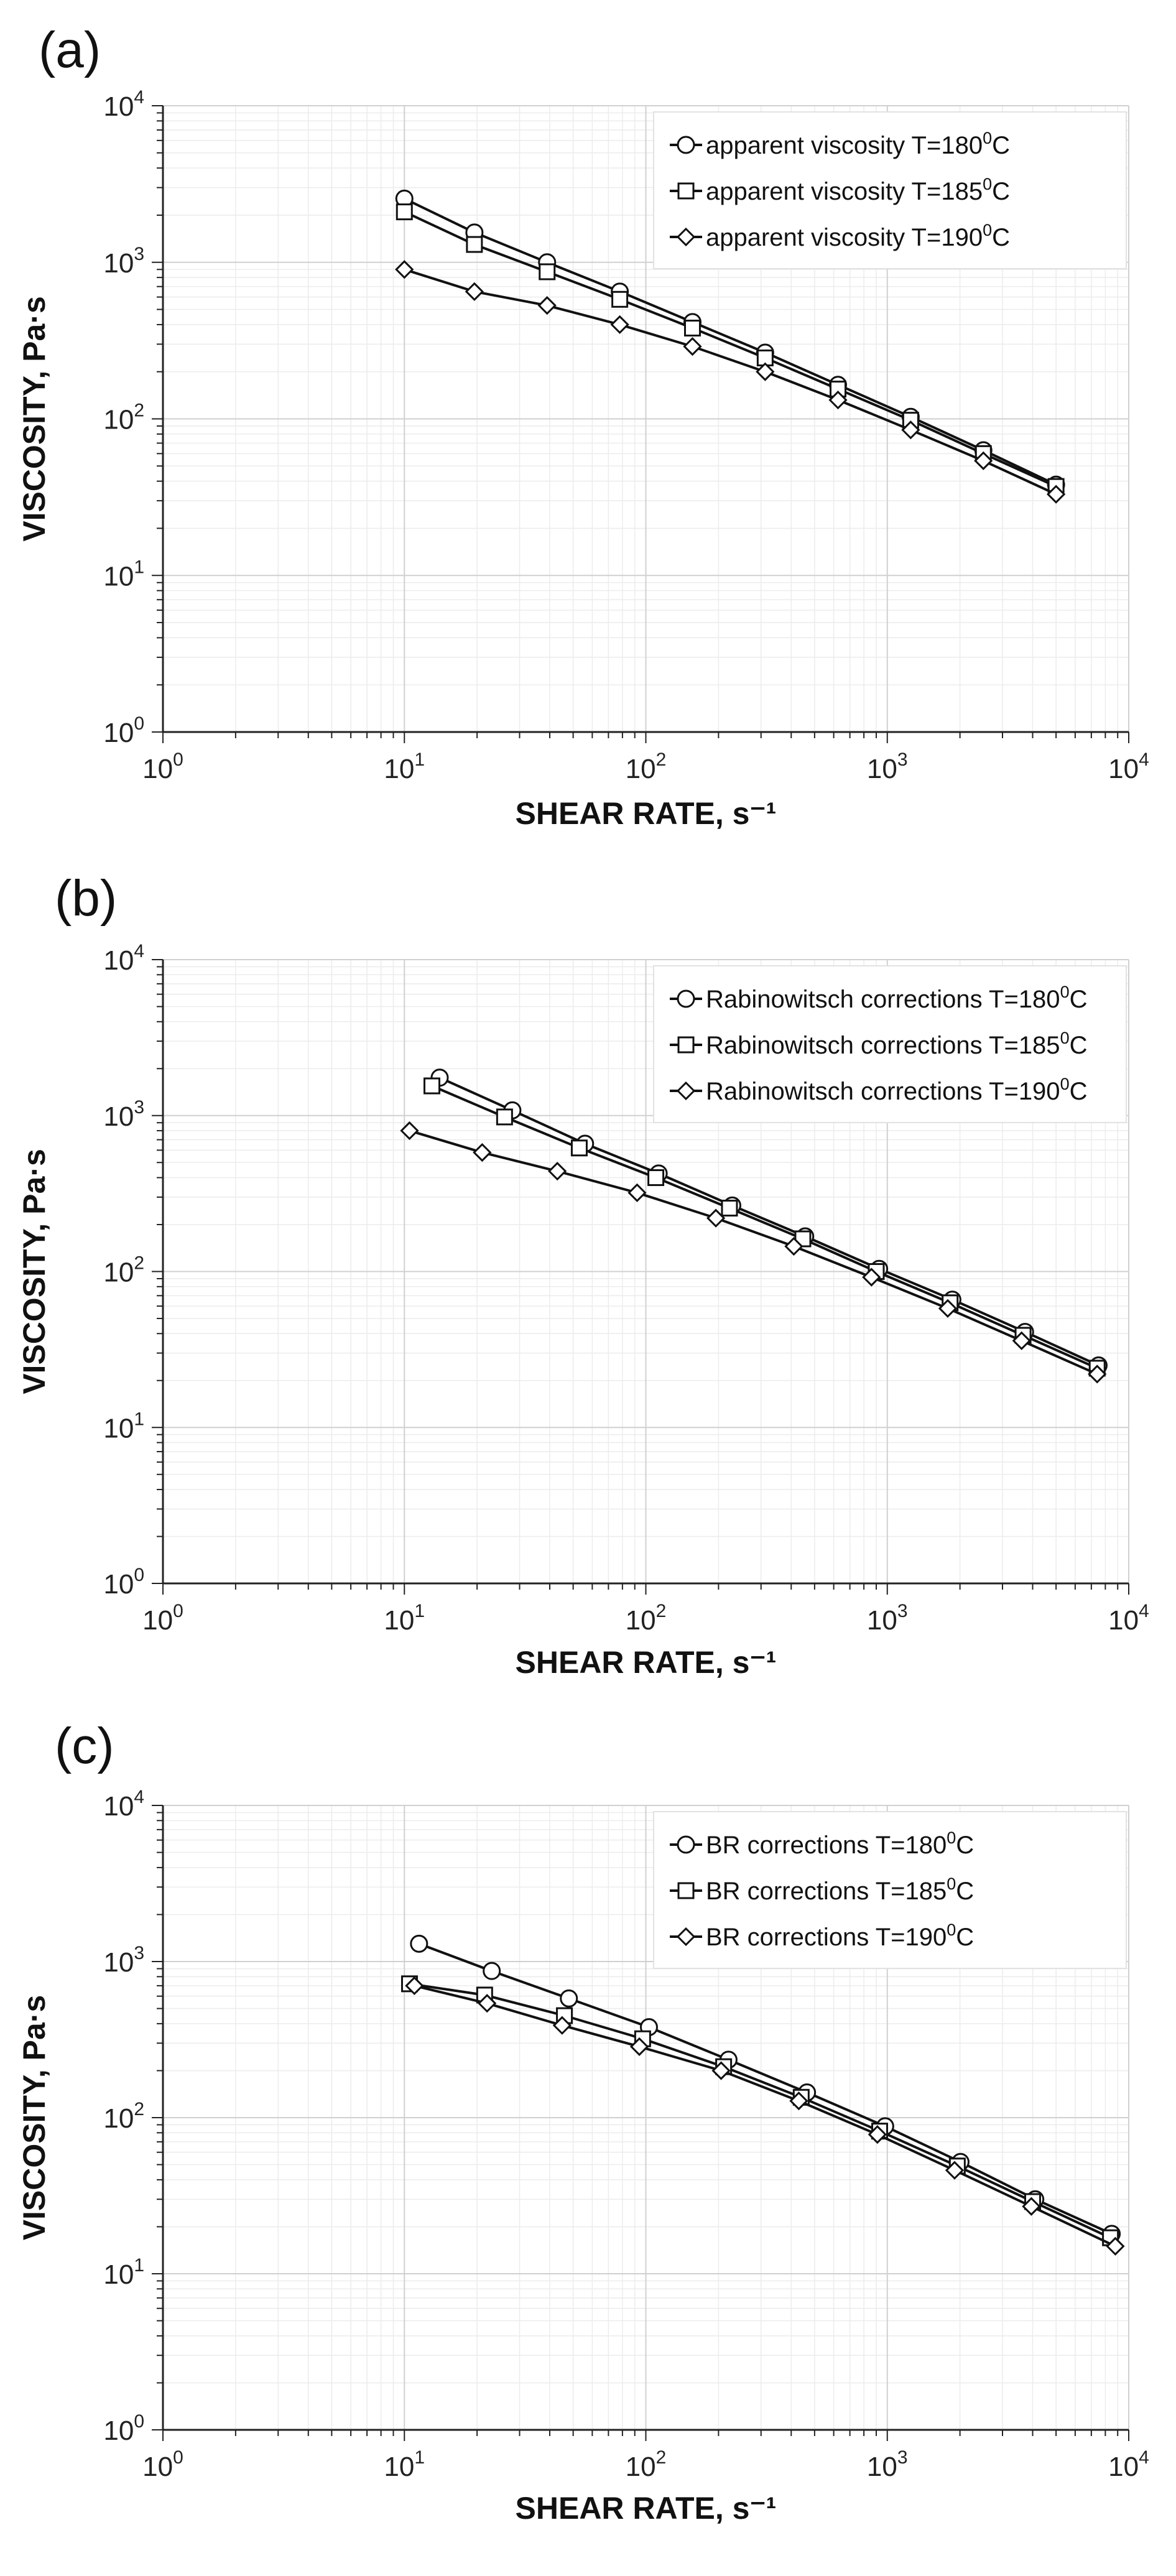 The height and width of the screenshot is (2576, 1176). Describe the element at coordinates (124, 1961) in the screenshot. I see `panel-c-y-tick-label: 10³` at that location.